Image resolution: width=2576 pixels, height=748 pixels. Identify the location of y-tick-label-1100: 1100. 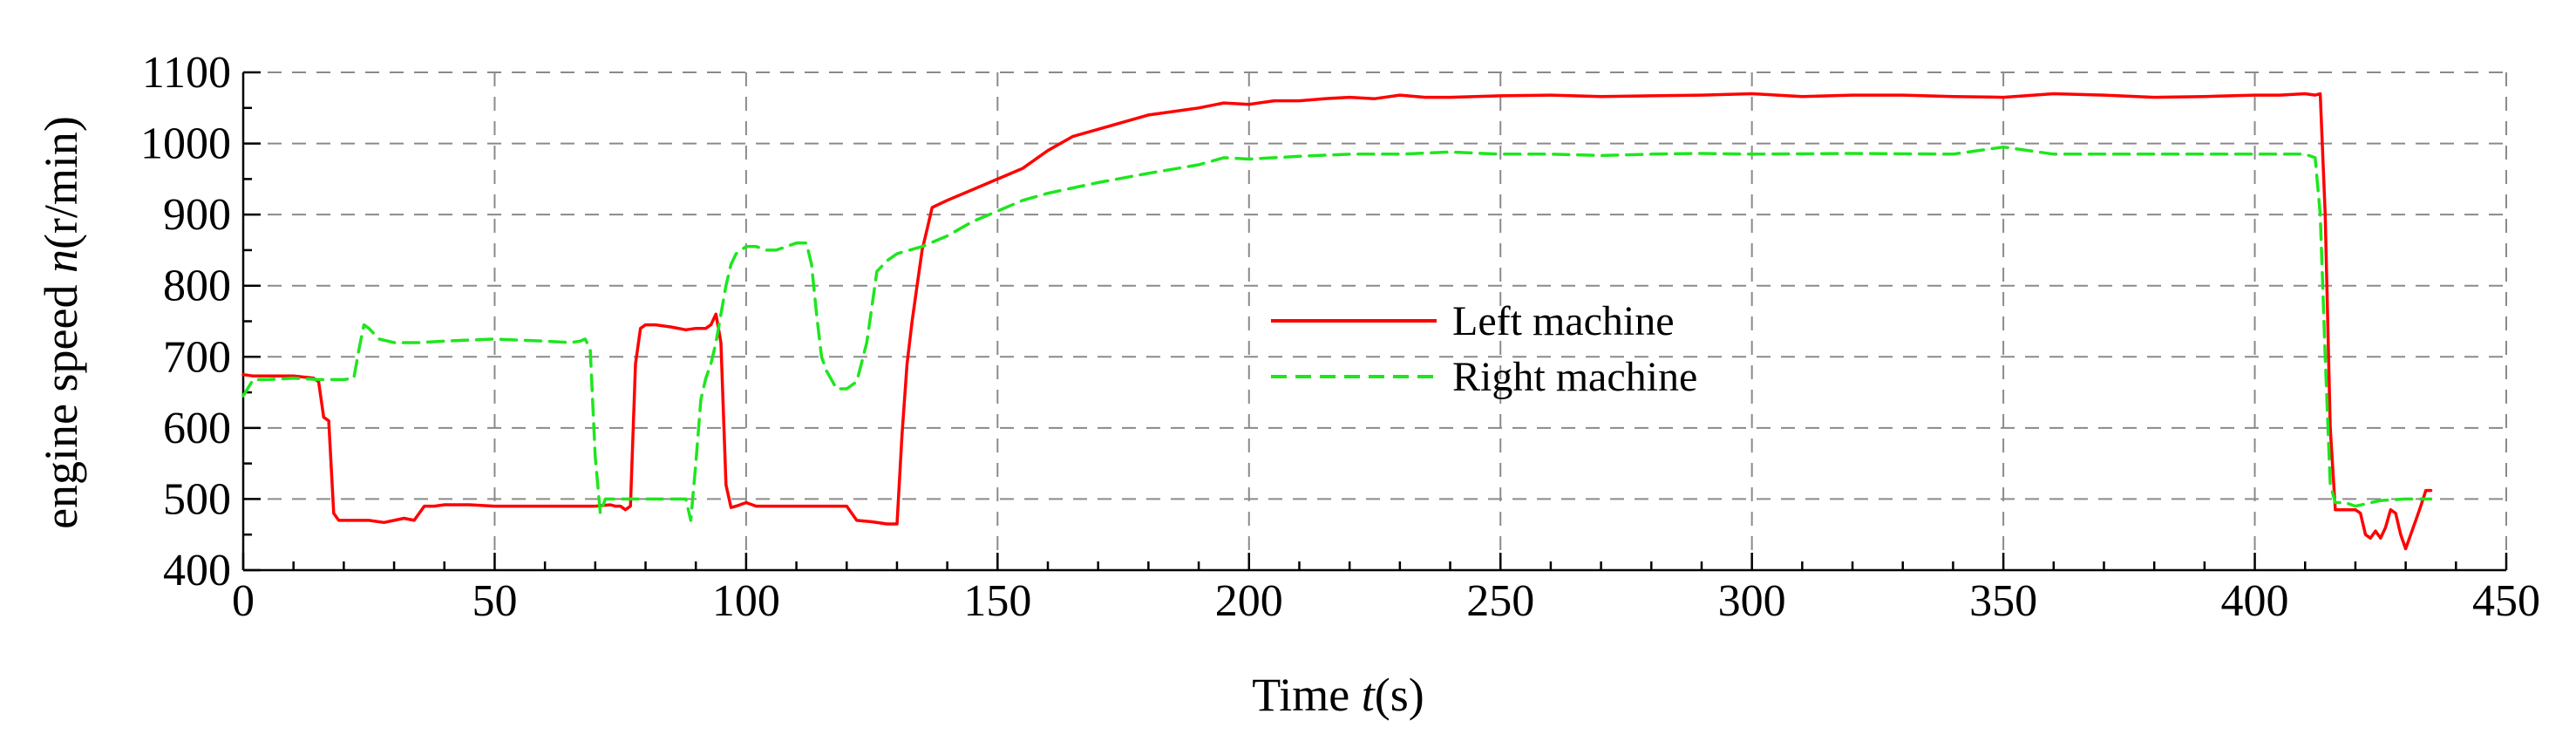
(186, 73).